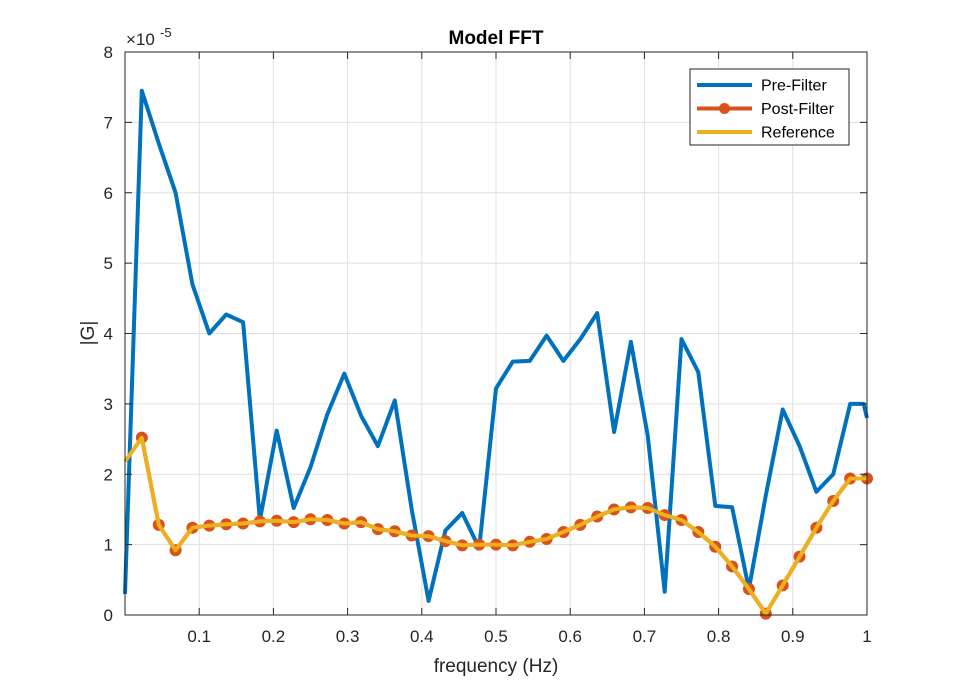  What do you see at coordinates (108, 334) in the screenshot?
I see `y-tick-label: 4` at bounding box center [108, 334].